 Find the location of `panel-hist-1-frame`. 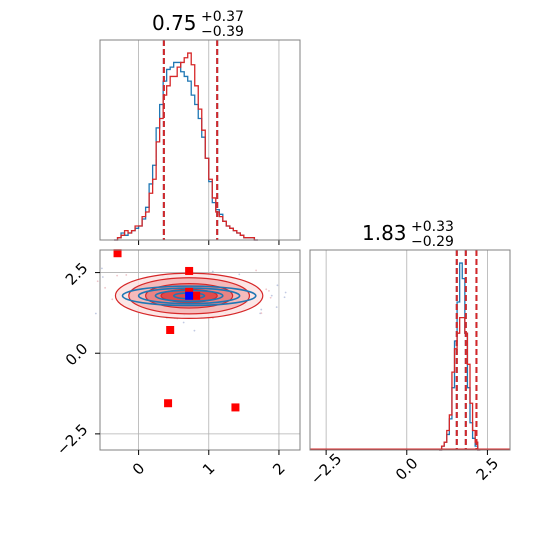

panel-hist-1-frame is located at coordinates (200, 140).